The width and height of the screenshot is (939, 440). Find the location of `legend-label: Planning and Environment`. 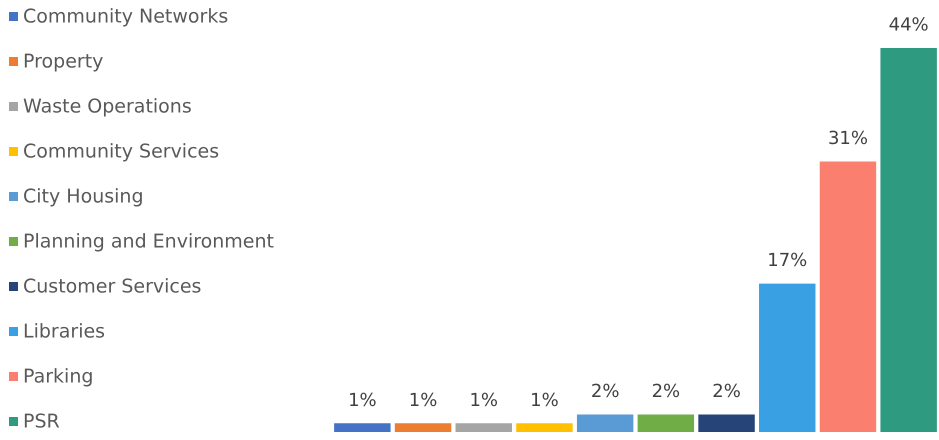

legend-label: Planning and Environment is located at coordinates (148, 241).